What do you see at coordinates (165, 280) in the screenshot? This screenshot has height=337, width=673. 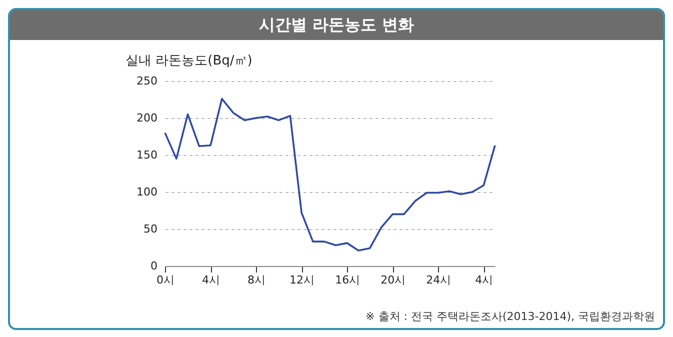 I see `x-tick-label: 0시` at bounding box center [165, 280].